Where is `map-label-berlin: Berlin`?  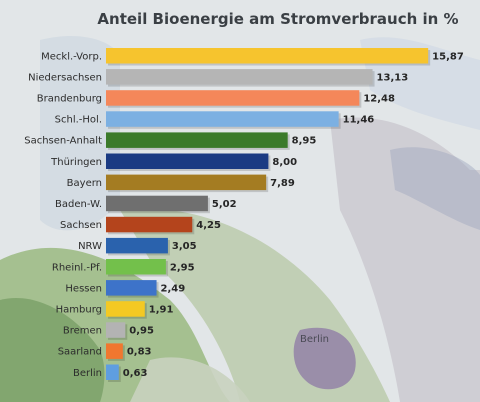
map-label-berlin: Berlin is located at coordinates (315, 339).